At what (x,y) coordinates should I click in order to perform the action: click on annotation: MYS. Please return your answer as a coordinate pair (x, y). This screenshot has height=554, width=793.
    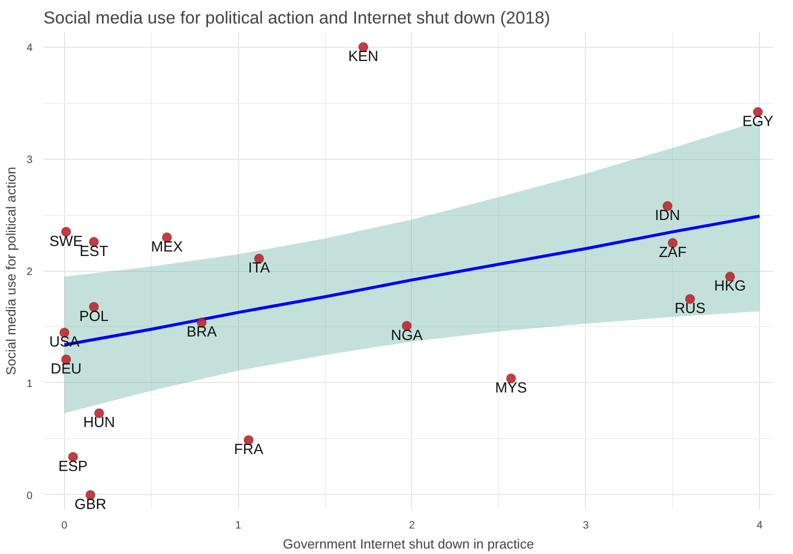
    Looking at the image, I should click on (511, 388).